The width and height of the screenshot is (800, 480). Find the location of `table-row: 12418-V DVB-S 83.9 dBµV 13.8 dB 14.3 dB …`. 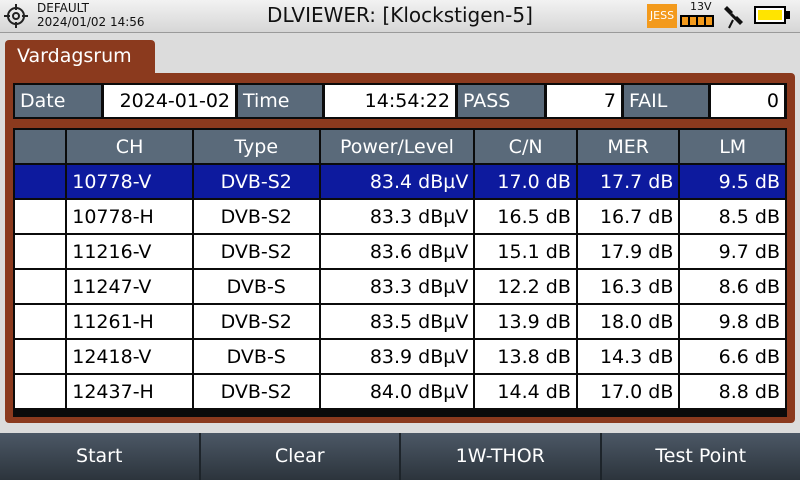

table-row: 12418-V DVB-S 83.9 dBµV 13.8 dB 14.3 dB … is located at coordinates (400, 356).